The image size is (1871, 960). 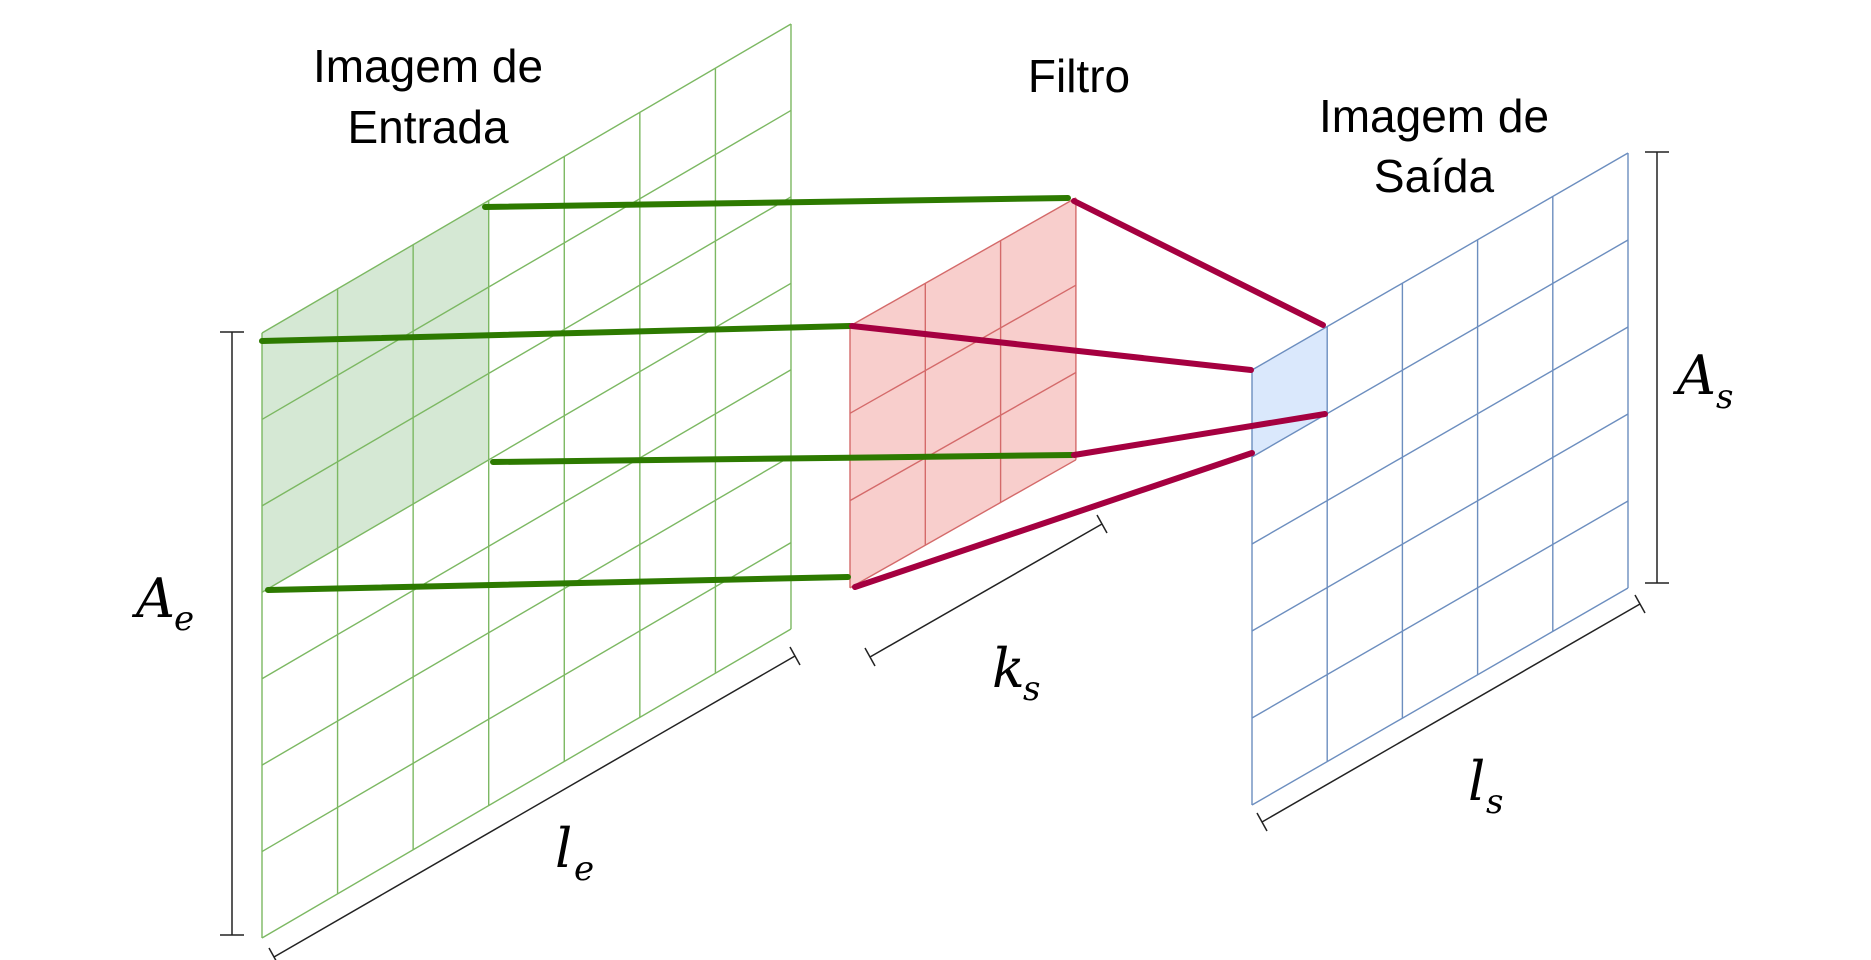 I want to click on input-width-dimension, so click(x=534, y=803).